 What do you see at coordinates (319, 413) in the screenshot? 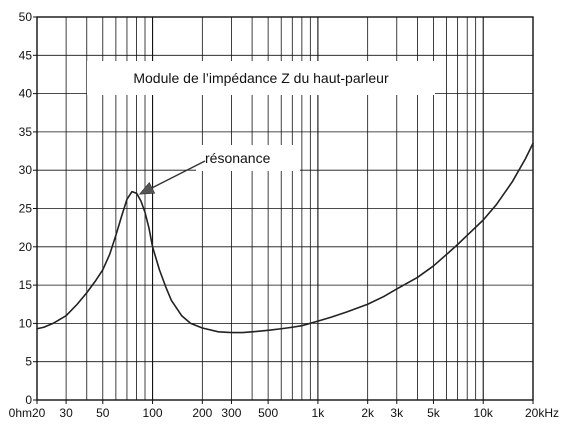
I see `x-tick-label: 1k` at bounding box center [319, 413].